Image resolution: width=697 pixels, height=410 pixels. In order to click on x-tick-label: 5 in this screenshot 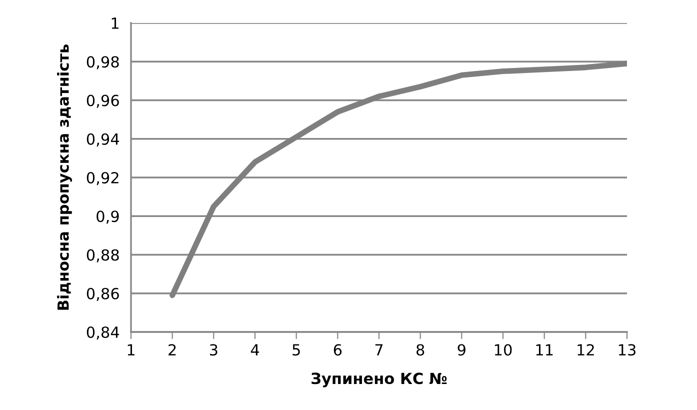, I will do `click(296, 350)`.